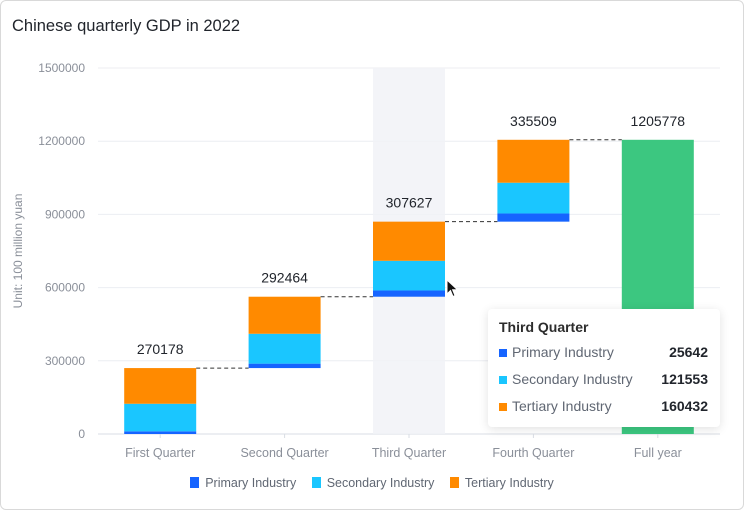 The image size is (744, 510). What do you see at coordinates (65, 214) in the screenshot?
I see `y-tick-label: 900000` at bounding box center [65, 214].